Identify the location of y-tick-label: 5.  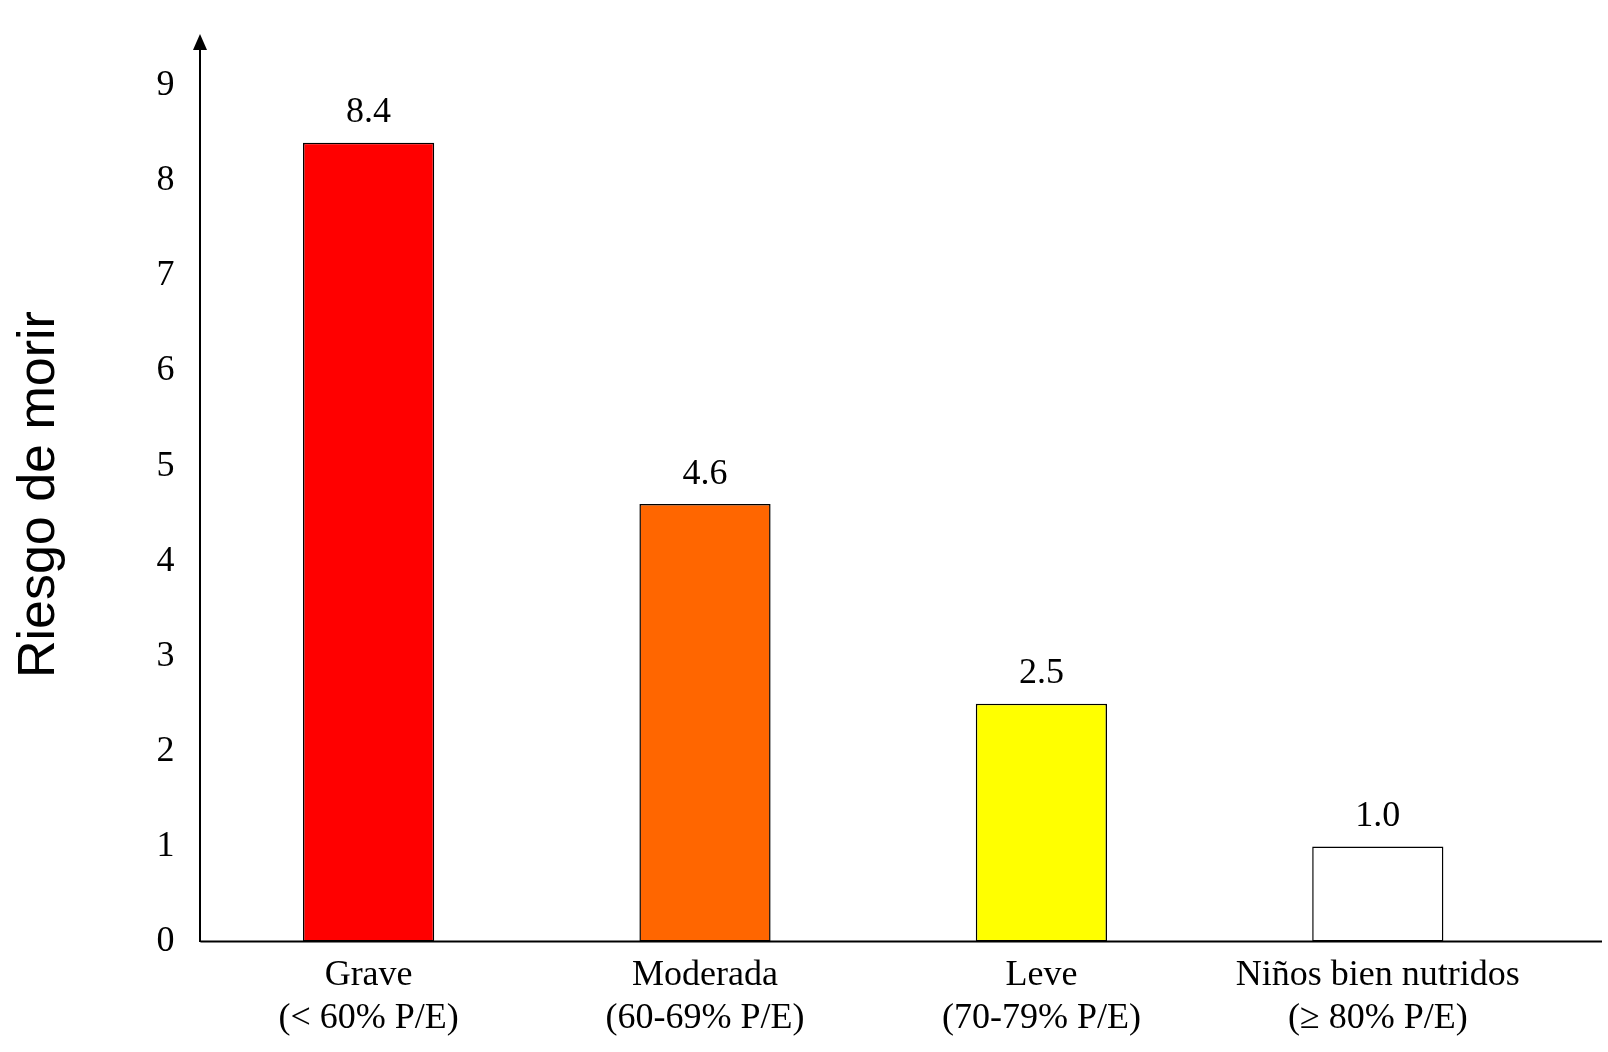
(165, 463).